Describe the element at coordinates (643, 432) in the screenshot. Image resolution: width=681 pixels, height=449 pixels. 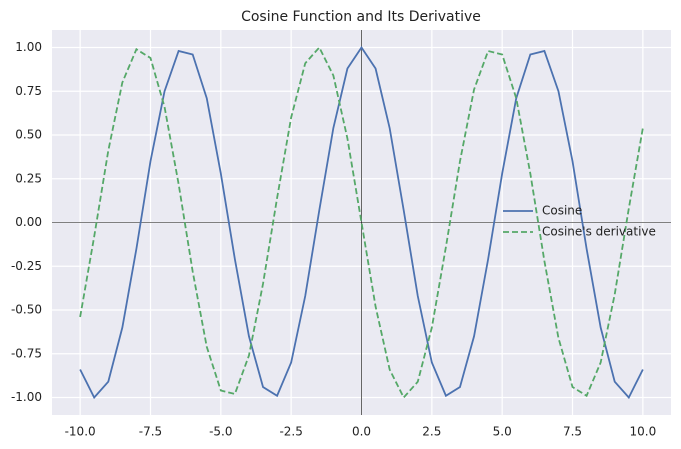
I see `x-tick-label: 10.0` at that location.